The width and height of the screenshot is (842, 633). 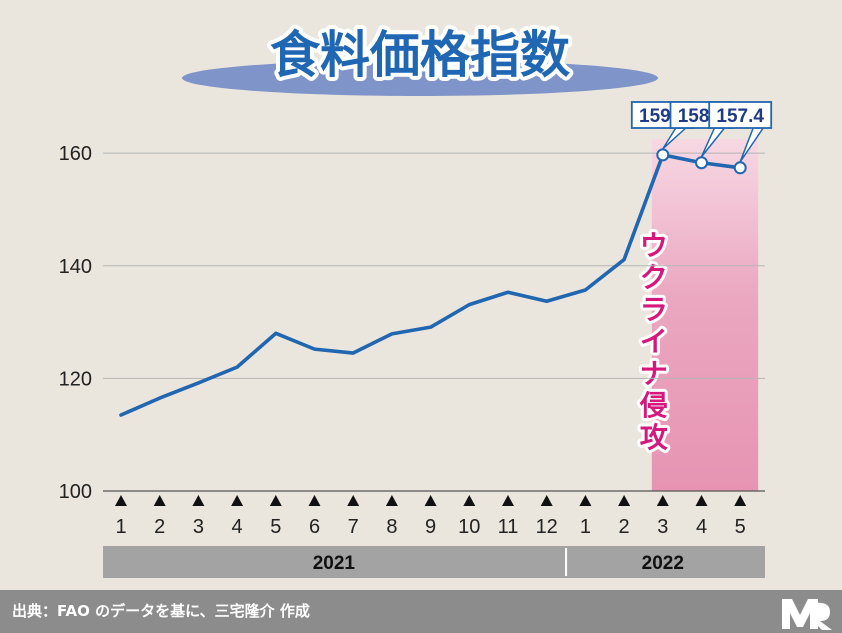 What do you see at coordinates (469, 527) in the screenshot?
I see `x-tick-label: 10` at bounding box center [469, 527].